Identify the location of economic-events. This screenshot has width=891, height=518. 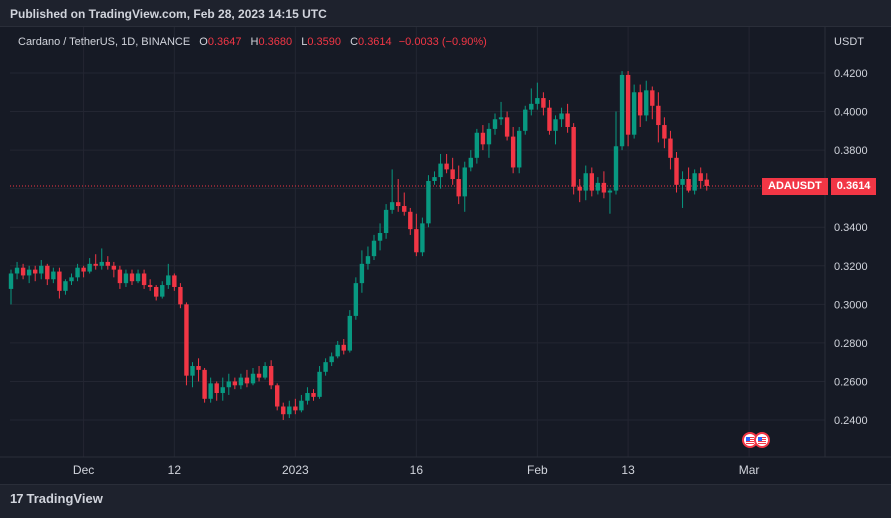
(756, 440).